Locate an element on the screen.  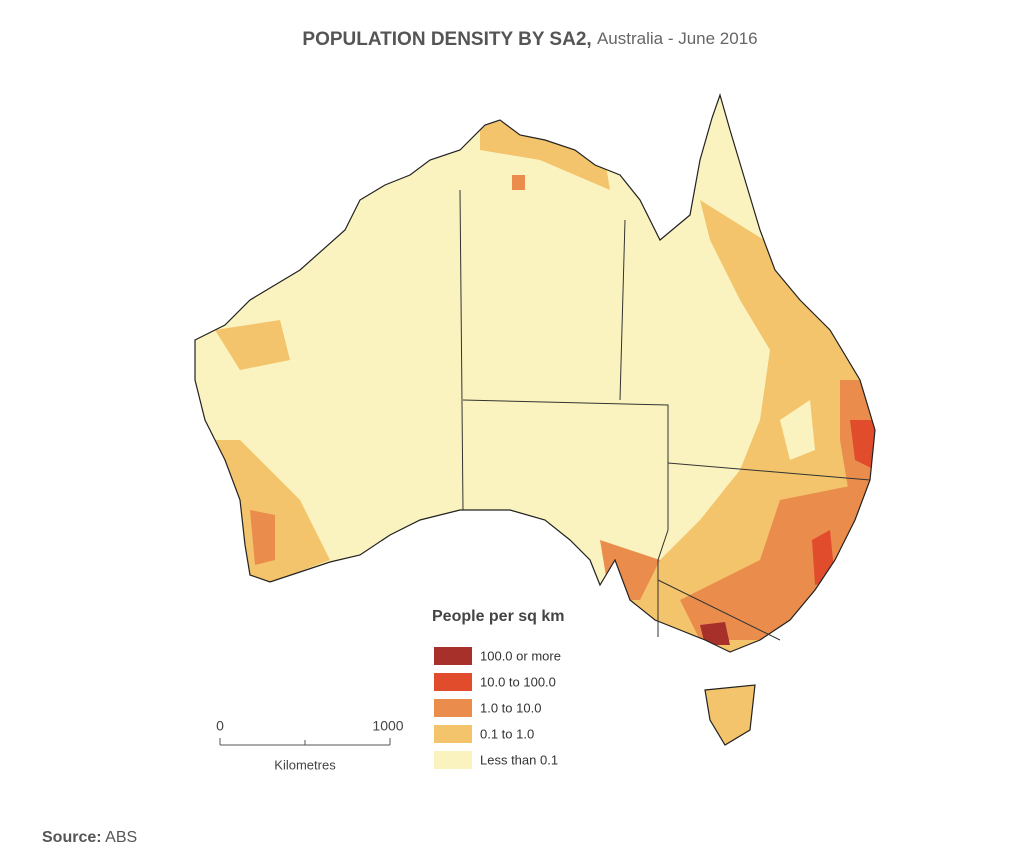
legend-label: 0.1 to 1.0 is located at coordinates (507, 733).